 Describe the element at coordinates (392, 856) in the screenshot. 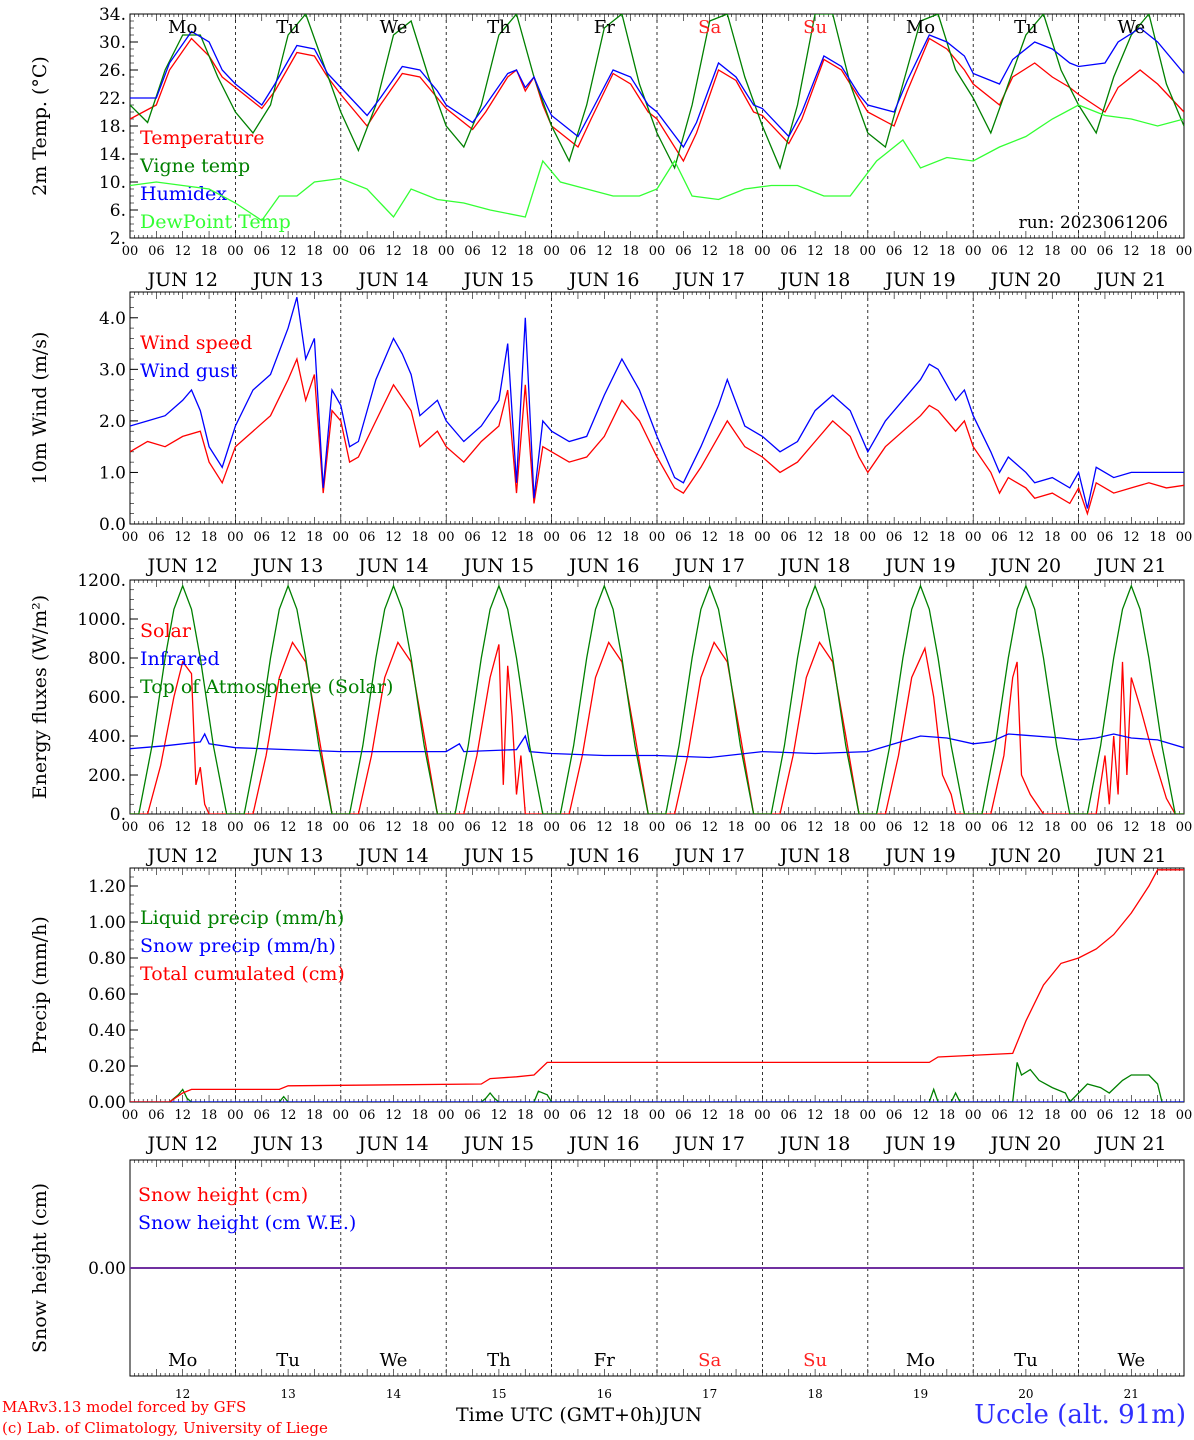

I see `day-label: JUN 14` at that location.